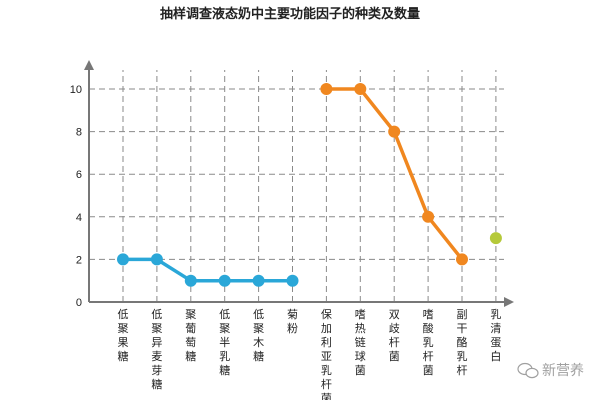  I want to click on x-tick-label: 双歧杆菌, so click(394, 335).